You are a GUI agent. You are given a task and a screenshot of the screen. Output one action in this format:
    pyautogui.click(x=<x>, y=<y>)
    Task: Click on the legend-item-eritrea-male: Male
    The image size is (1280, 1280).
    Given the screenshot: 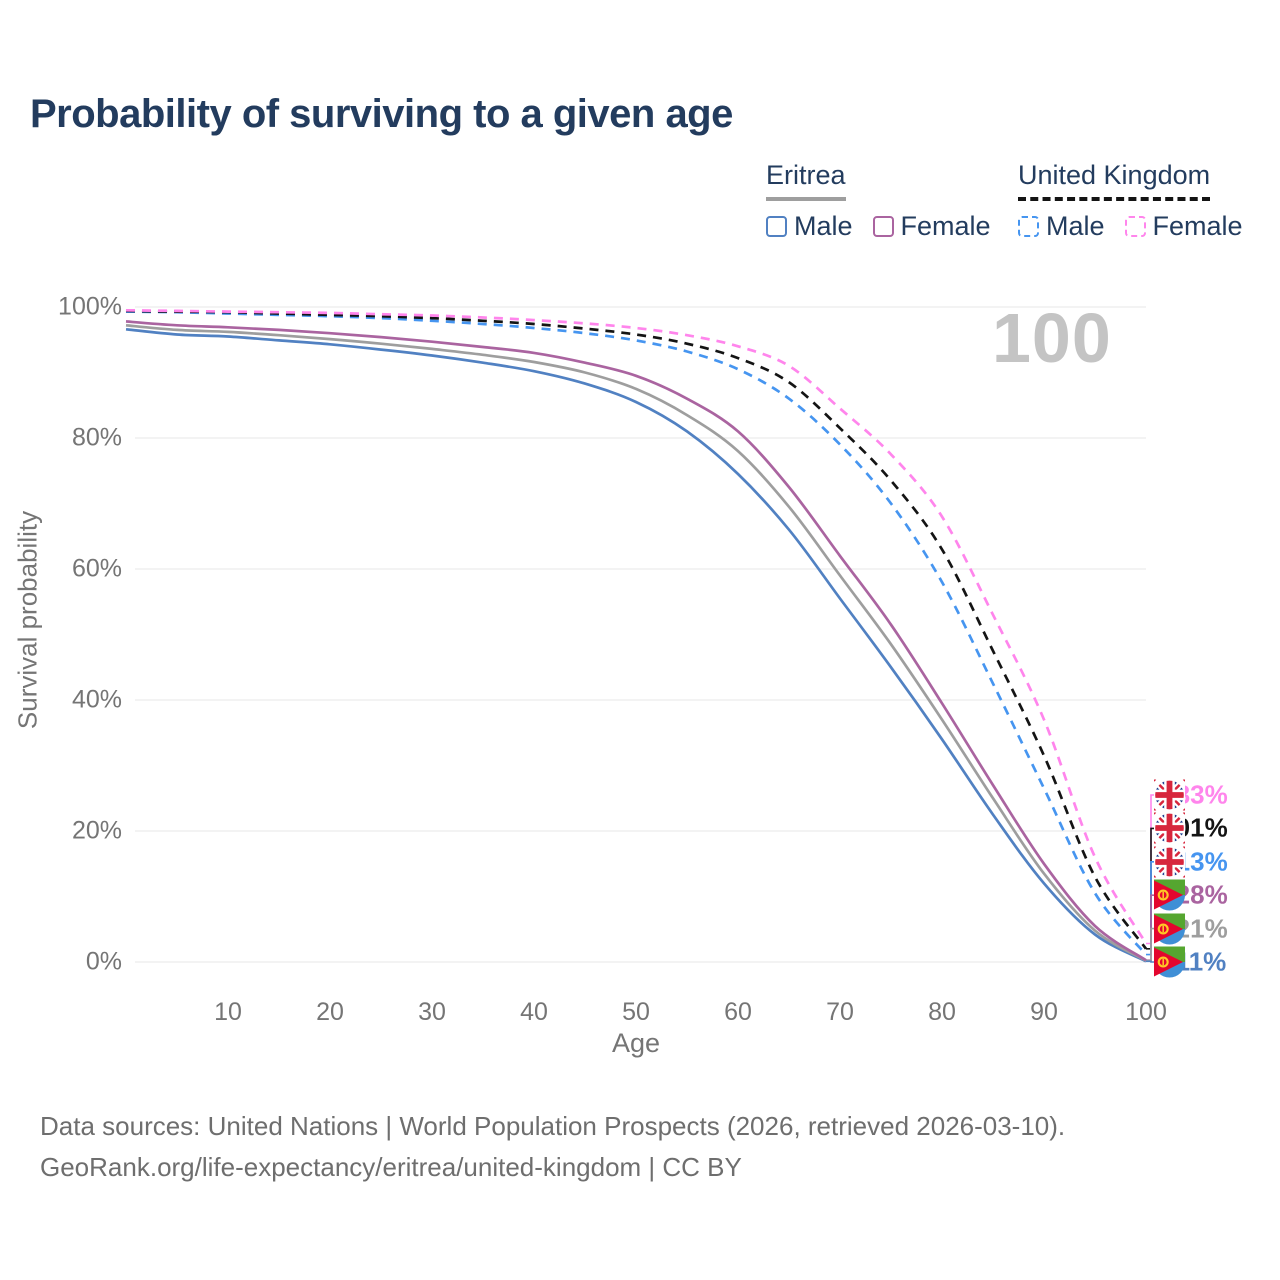 What is the action you would take?
    pyautogui.click(x=809, y=226)
    